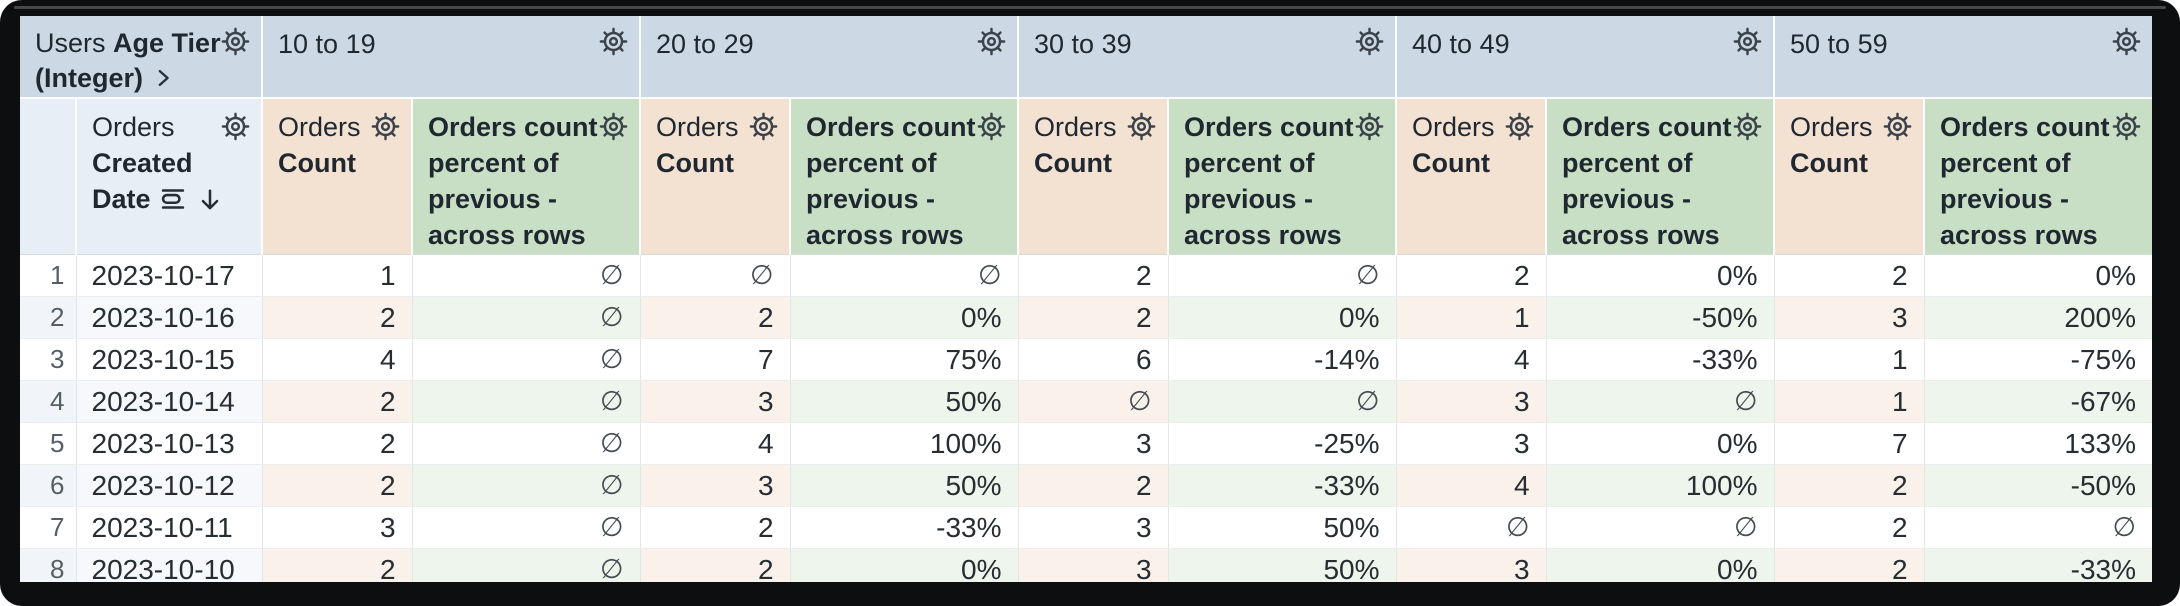  Describe the element at coordinates (2038, 317) in the screenshot. I see `cell-percent-of-previous: 200%` at that location.